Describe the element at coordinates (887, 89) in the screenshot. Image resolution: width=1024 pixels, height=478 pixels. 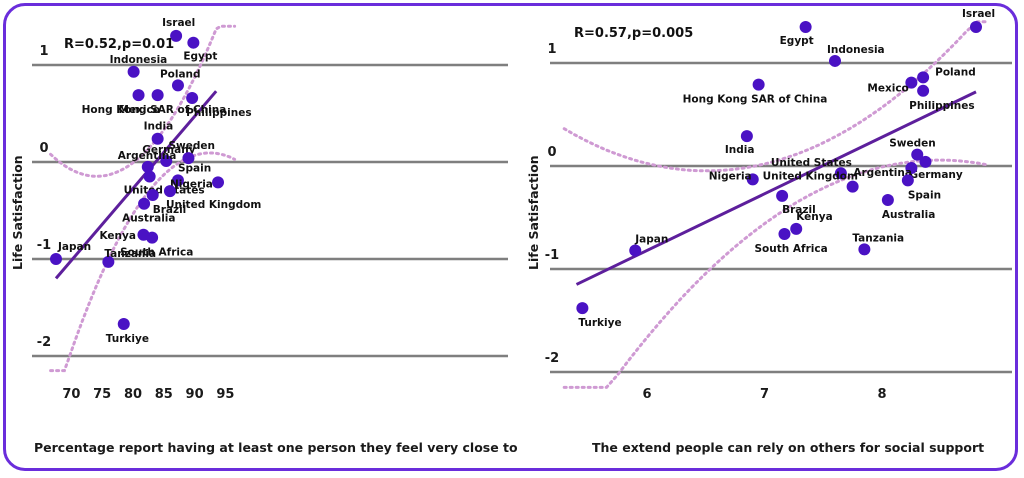
I see `right-point-label-mexico: Mexico` at that location.